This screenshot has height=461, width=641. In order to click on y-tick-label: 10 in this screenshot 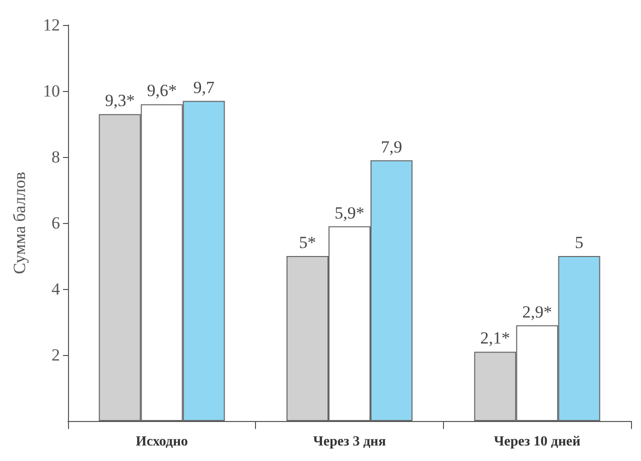, I will do `click(51, 91)`.